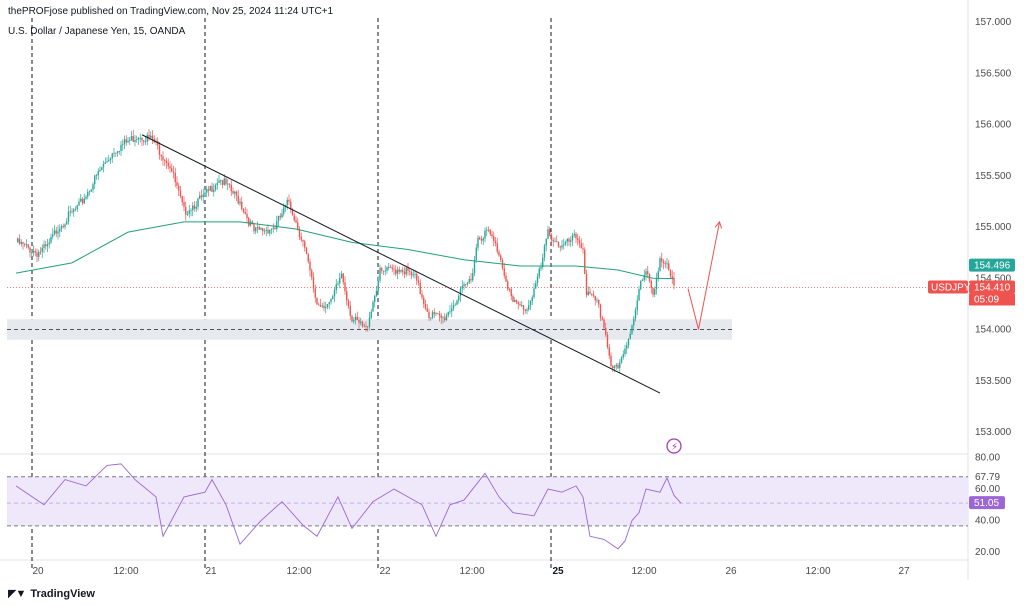 The image size is (1024, 606). I want to click on price-tick-label: 154.000, so click(993, 330).